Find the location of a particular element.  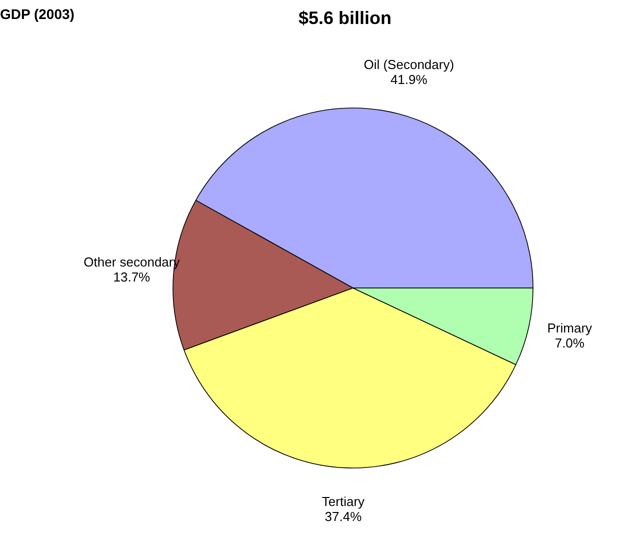

data-label: 7.0% is located at coordinates (569, 342).